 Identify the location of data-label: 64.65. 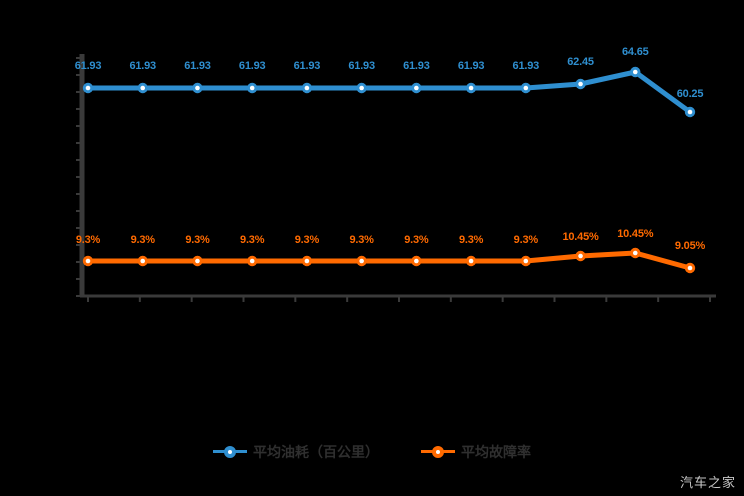
(635, 52).